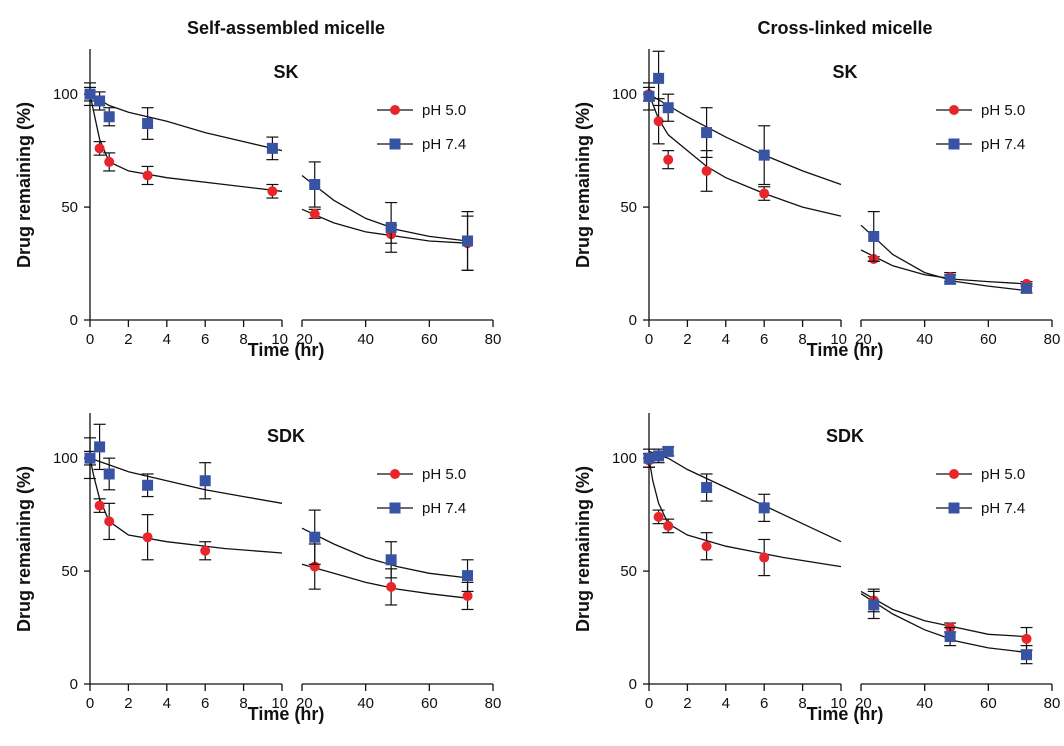 The width and height of the screenshot is (1064, 746). I want to click on column-title-self-assembled: Self-assembled micelle, so click(286, 28).